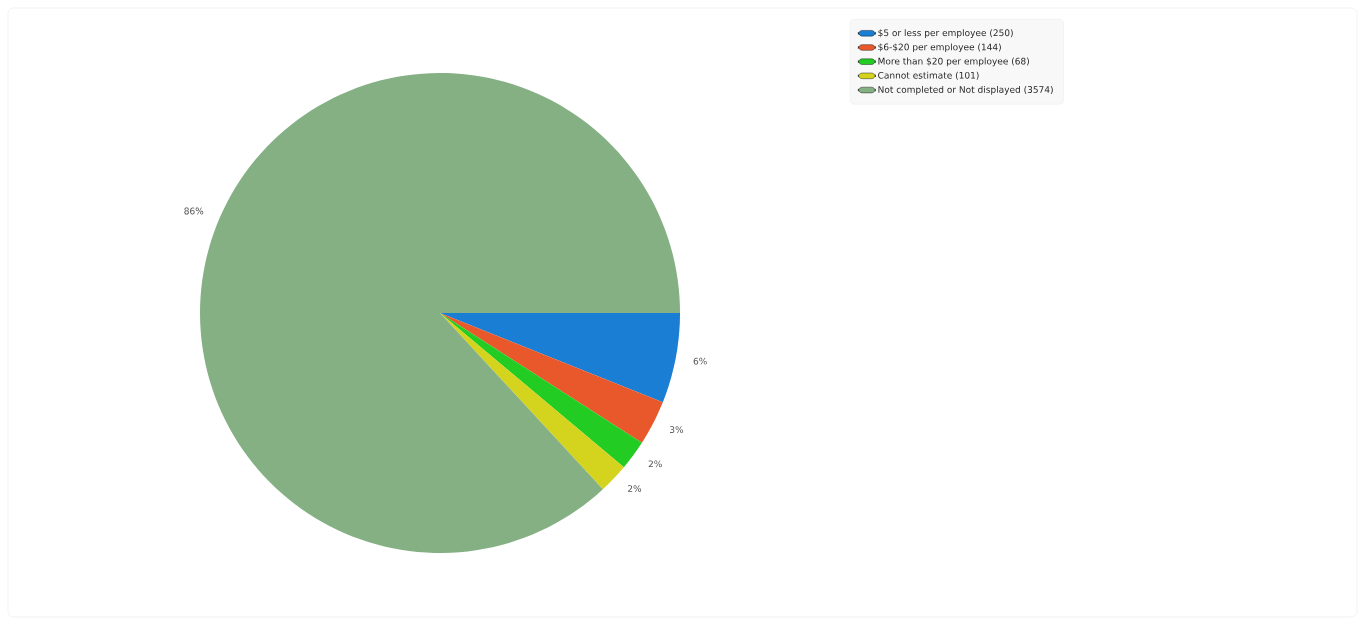  I want to click on legend-label: More than $20 per employee (68), so click(953, 62).